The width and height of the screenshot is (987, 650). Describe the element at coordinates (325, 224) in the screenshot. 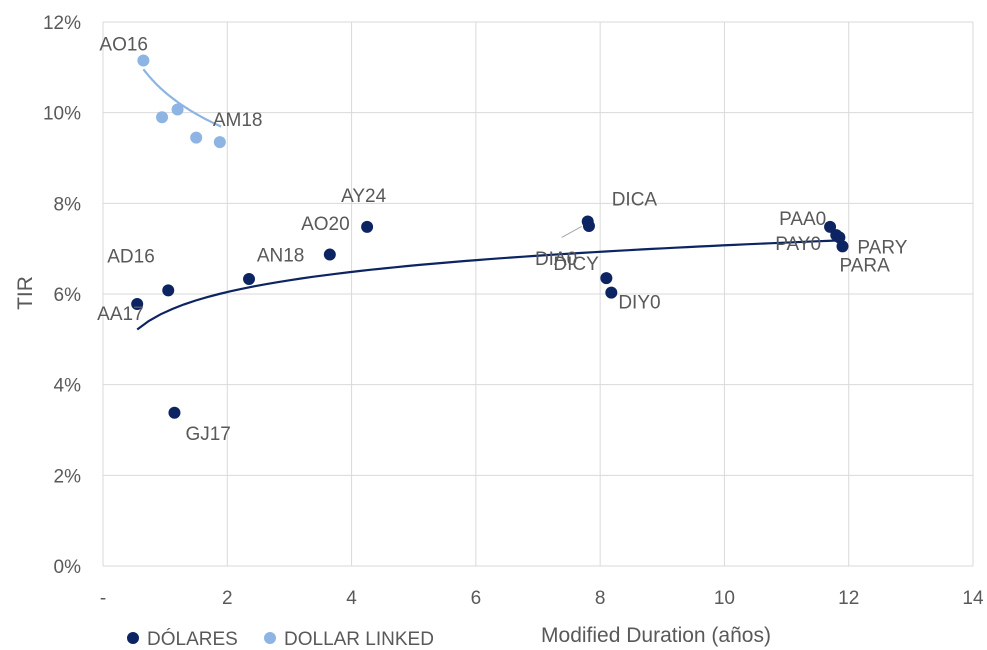

I see `point-label: AO20` at that location.